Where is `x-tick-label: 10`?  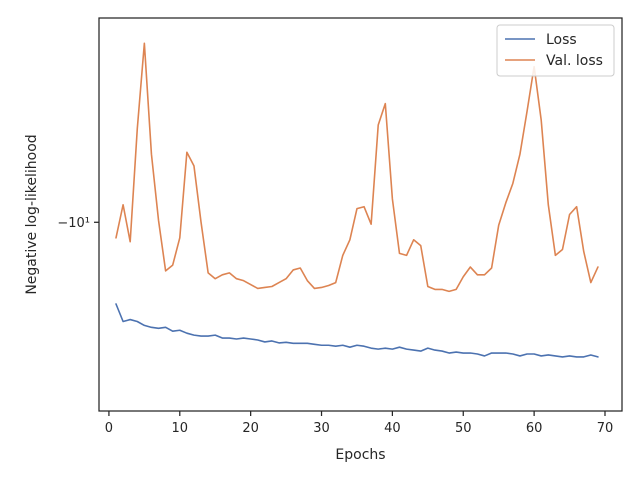
x-tick-label: 10 is located at coordinates (180, 428).